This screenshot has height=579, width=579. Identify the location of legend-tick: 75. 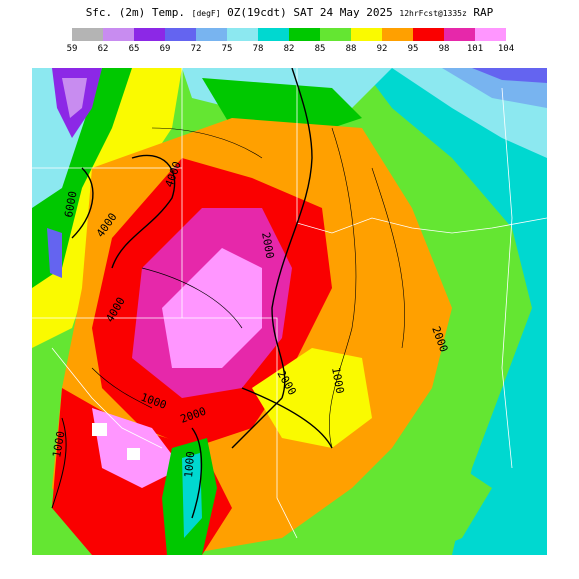
(227, 49).